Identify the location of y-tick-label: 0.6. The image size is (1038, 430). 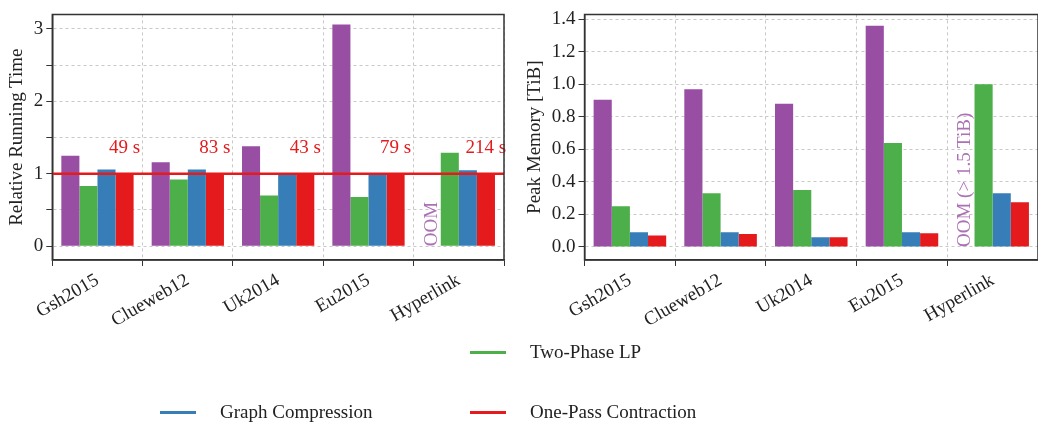
(563, 148).